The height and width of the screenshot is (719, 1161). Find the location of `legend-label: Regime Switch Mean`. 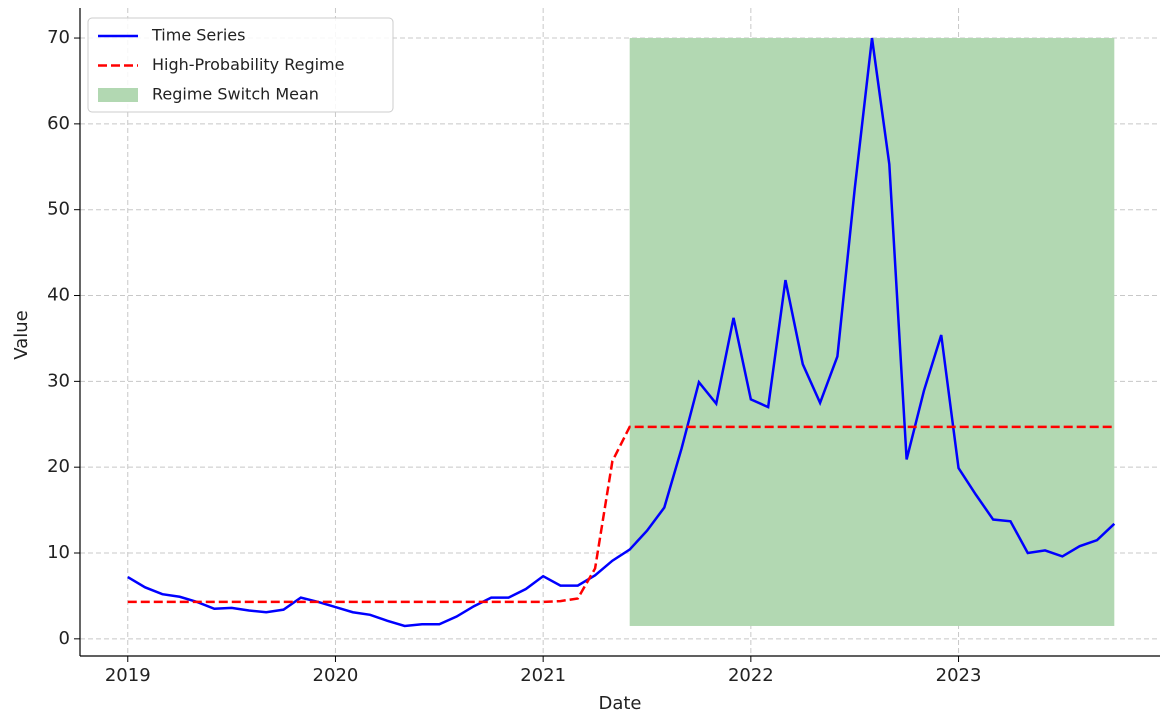

legend-label: Regime Switch Mean is located at coordinates (235, 94).